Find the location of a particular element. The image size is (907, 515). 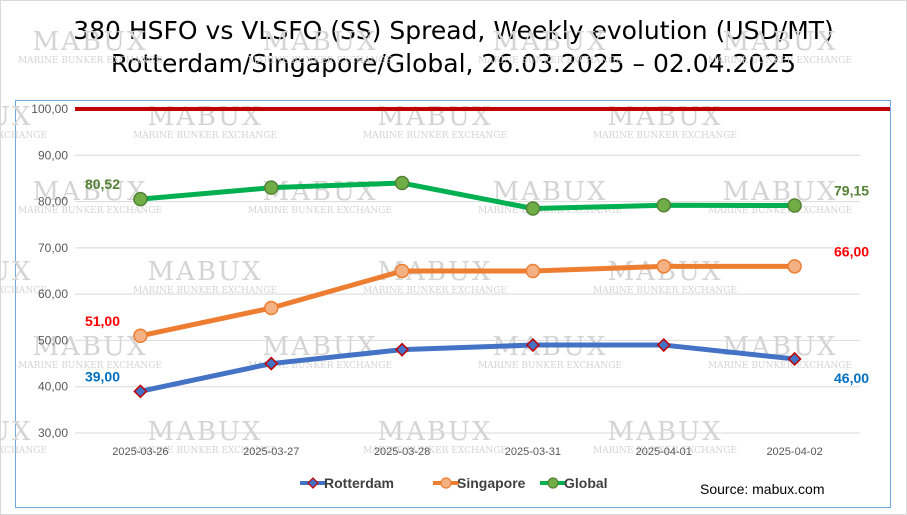

data-label-rotterdam-start: 39,00 is located at coordinates (102, 376).